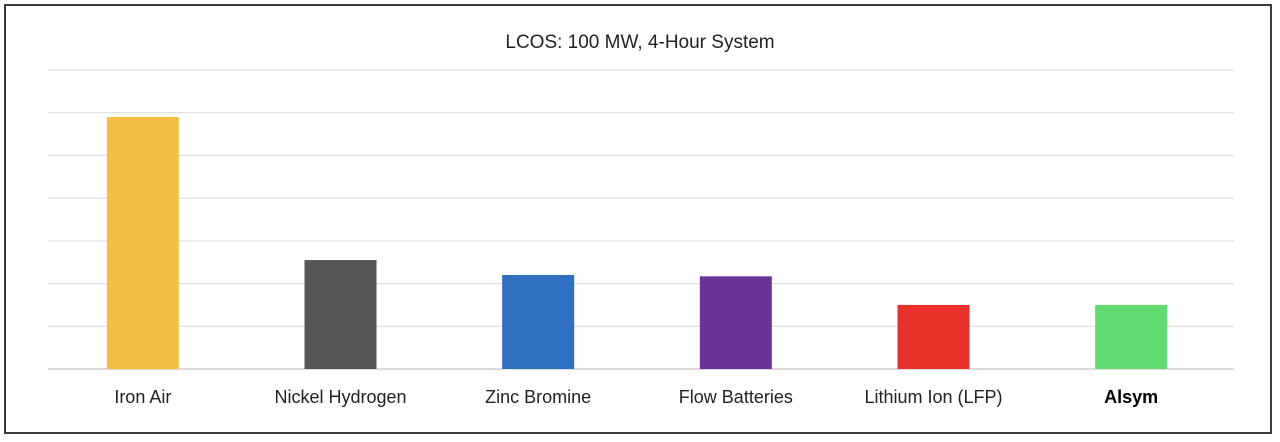 The image size is (1280, 442). I want to click on category-label: Flow Batteries, so click(736, 397).